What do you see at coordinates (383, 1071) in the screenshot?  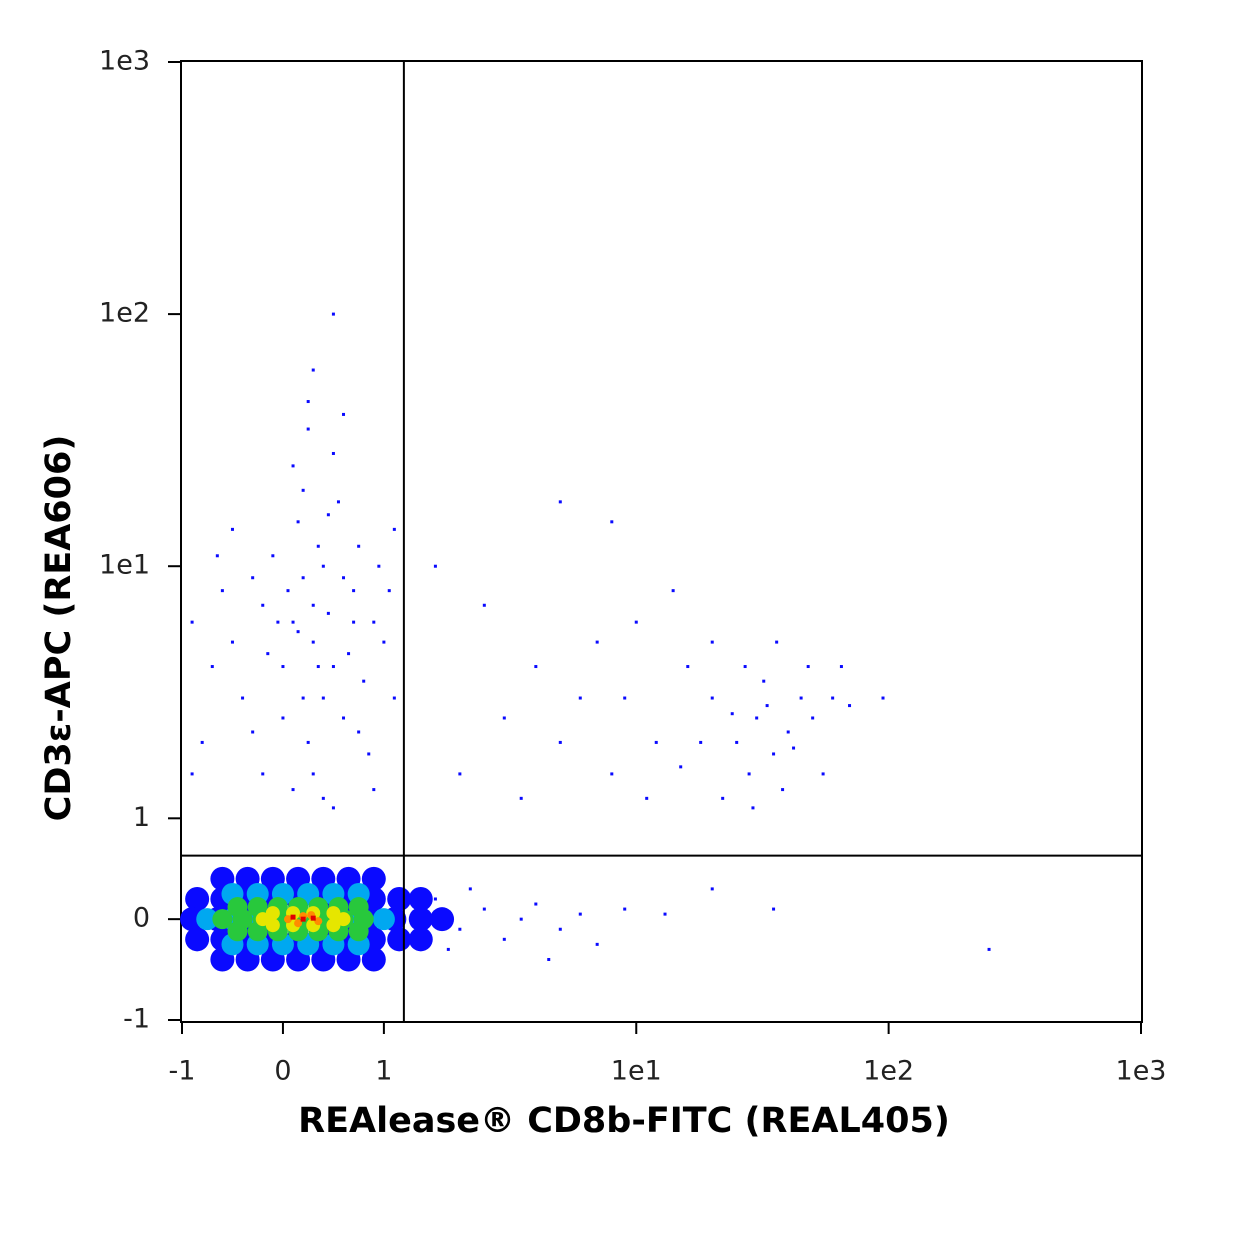 I see `x-tick-label: 1` at bounding box center [383, 1071].